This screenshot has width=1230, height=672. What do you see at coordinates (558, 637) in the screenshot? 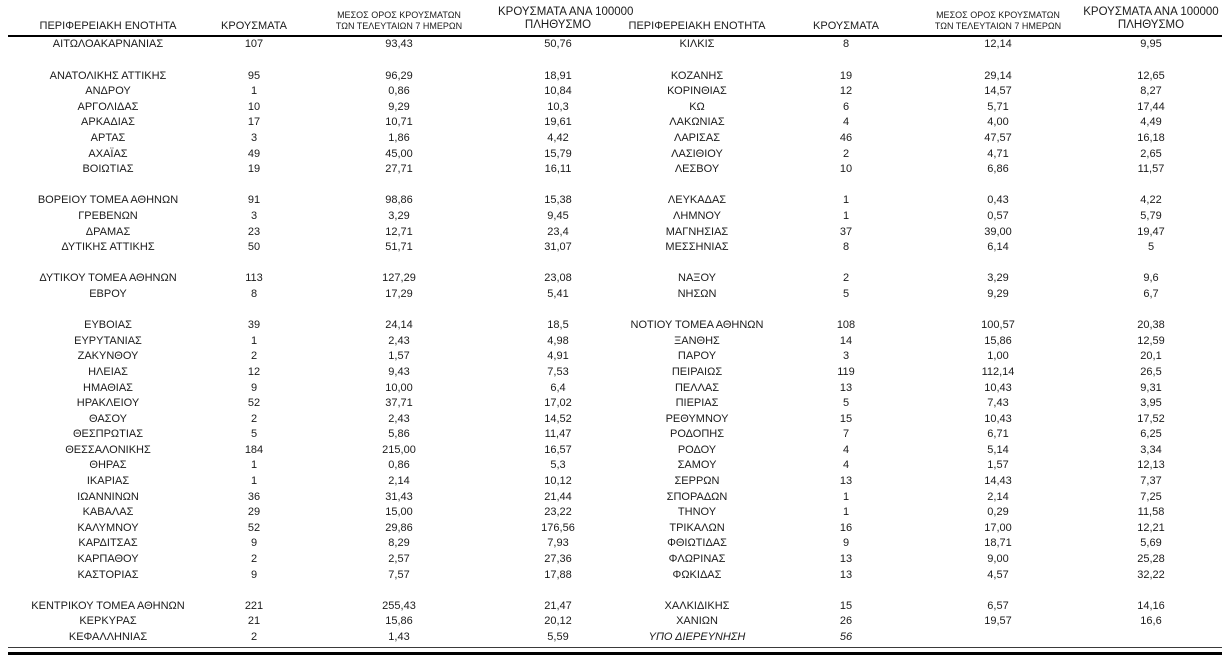
I see `left-per100k-cell: 5,59` at bounding box center [558, 637].